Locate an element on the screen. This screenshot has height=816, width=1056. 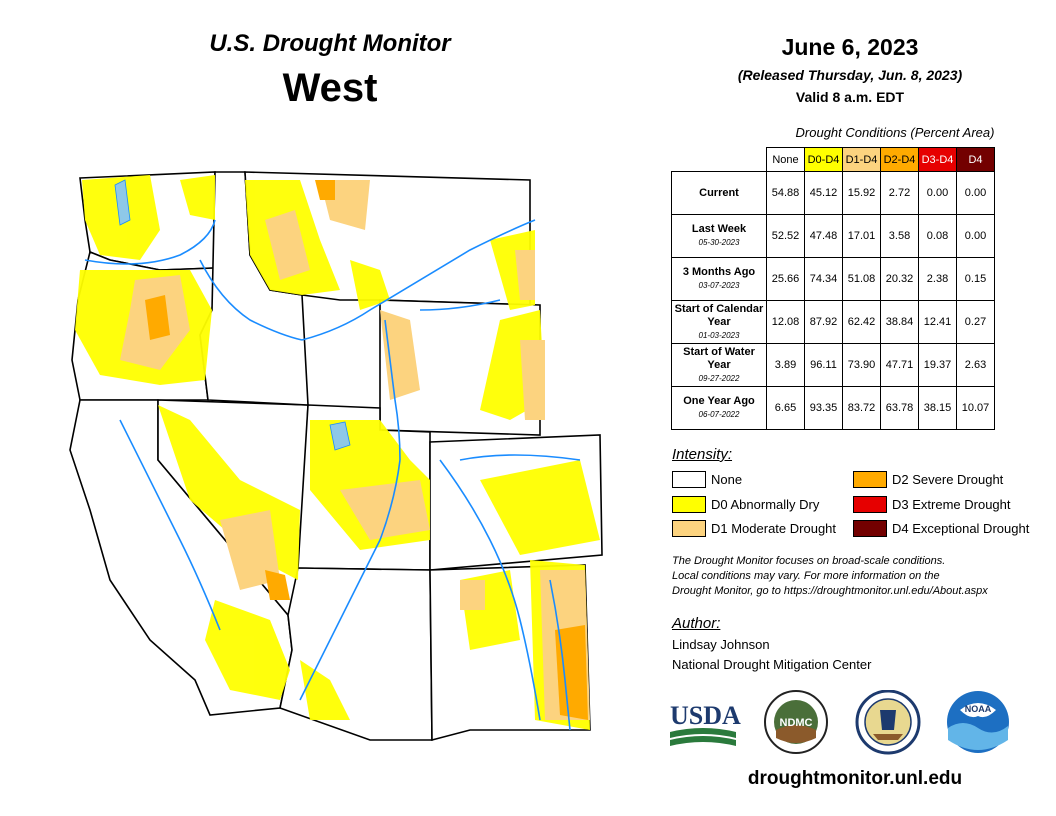
legend-title: Intensity: is located at coordinates (702, 454).